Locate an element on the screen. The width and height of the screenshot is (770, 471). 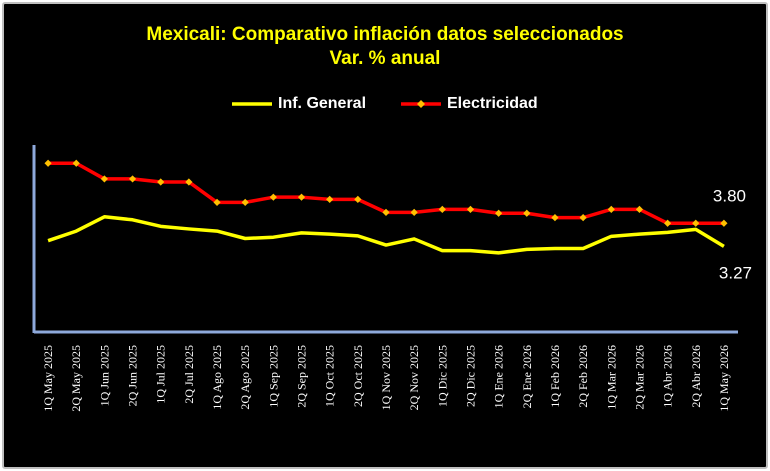
x-tick-text: 2Q Oct 2025 is located at coordinates (358, 376).